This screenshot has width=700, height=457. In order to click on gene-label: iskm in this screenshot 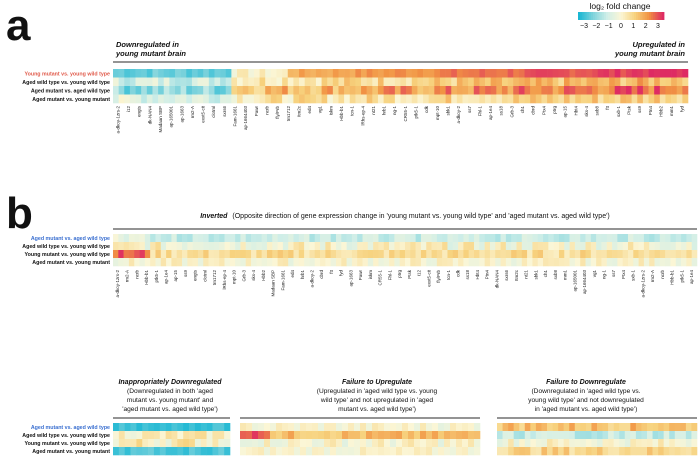, I will do `click(330, 110)`.